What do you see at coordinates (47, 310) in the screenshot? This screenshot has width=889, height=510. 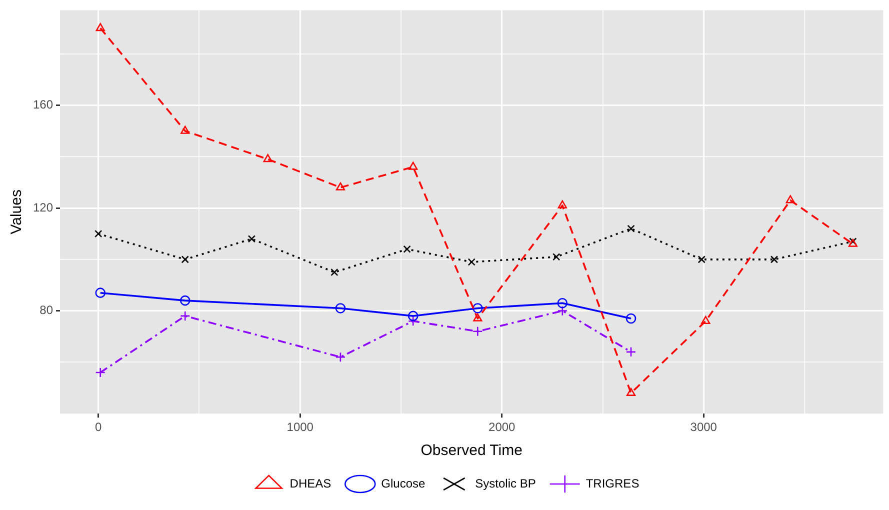 I see `y-tick-label: 80` at bounding box center [47, 310].